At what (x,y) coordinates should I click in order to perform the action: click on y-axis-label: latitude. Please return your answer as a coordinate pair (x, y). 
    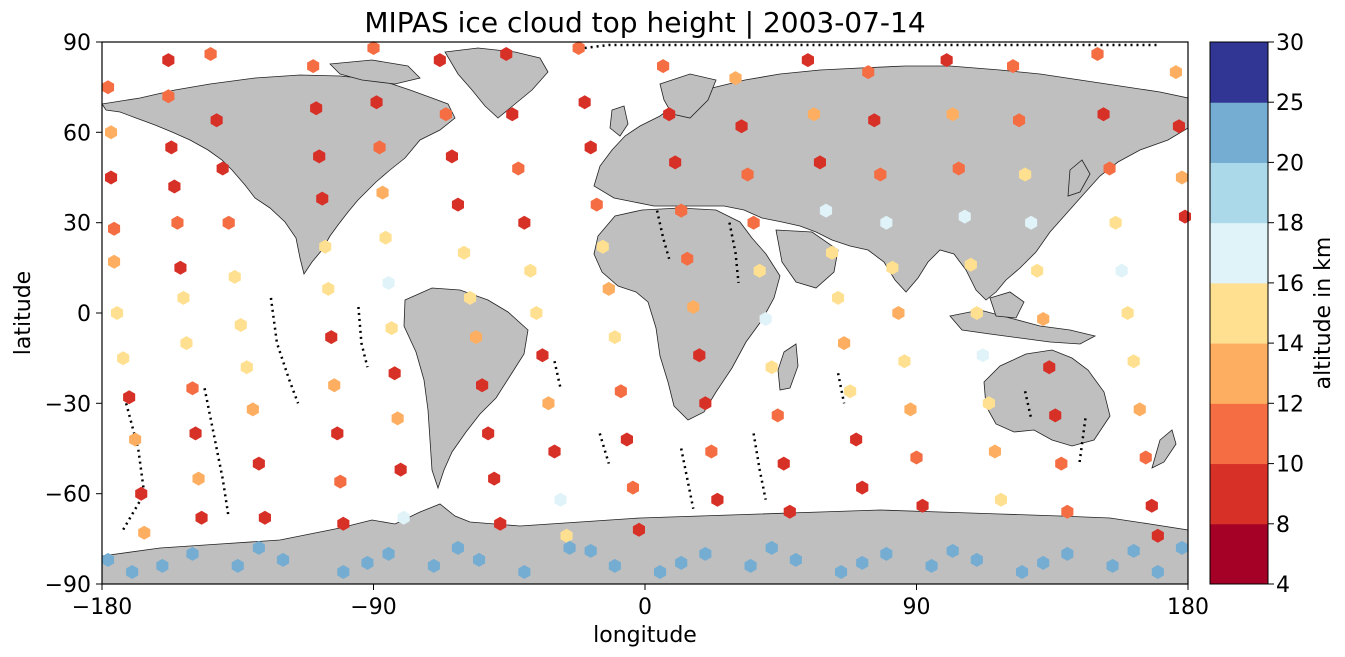
    Looking at the image, I should click on (23, 313).